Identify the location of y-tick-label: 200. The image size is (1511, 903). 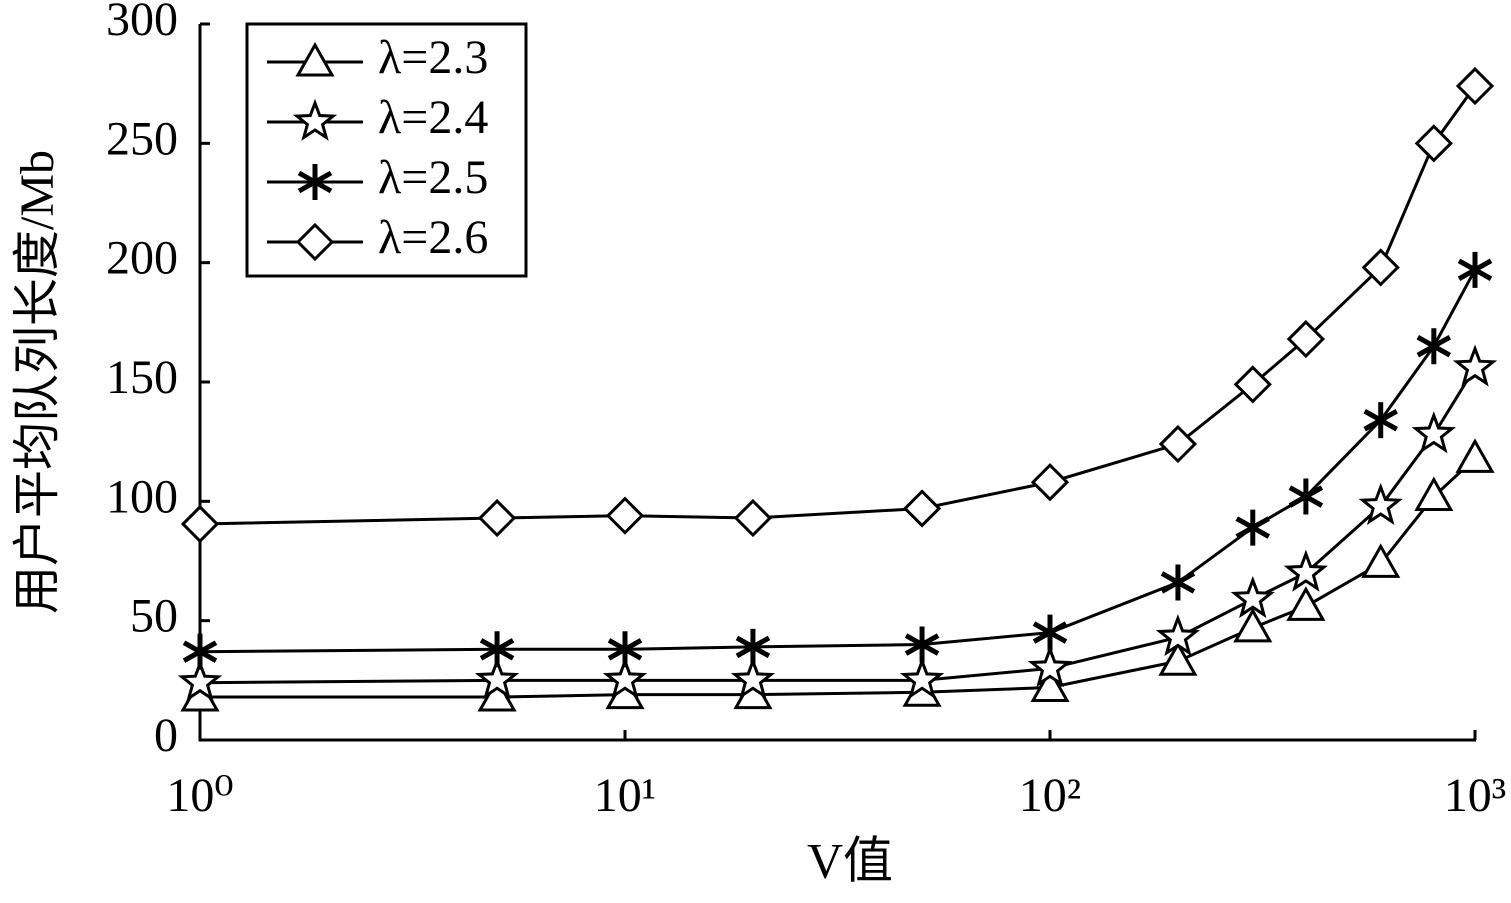
(142, 258).